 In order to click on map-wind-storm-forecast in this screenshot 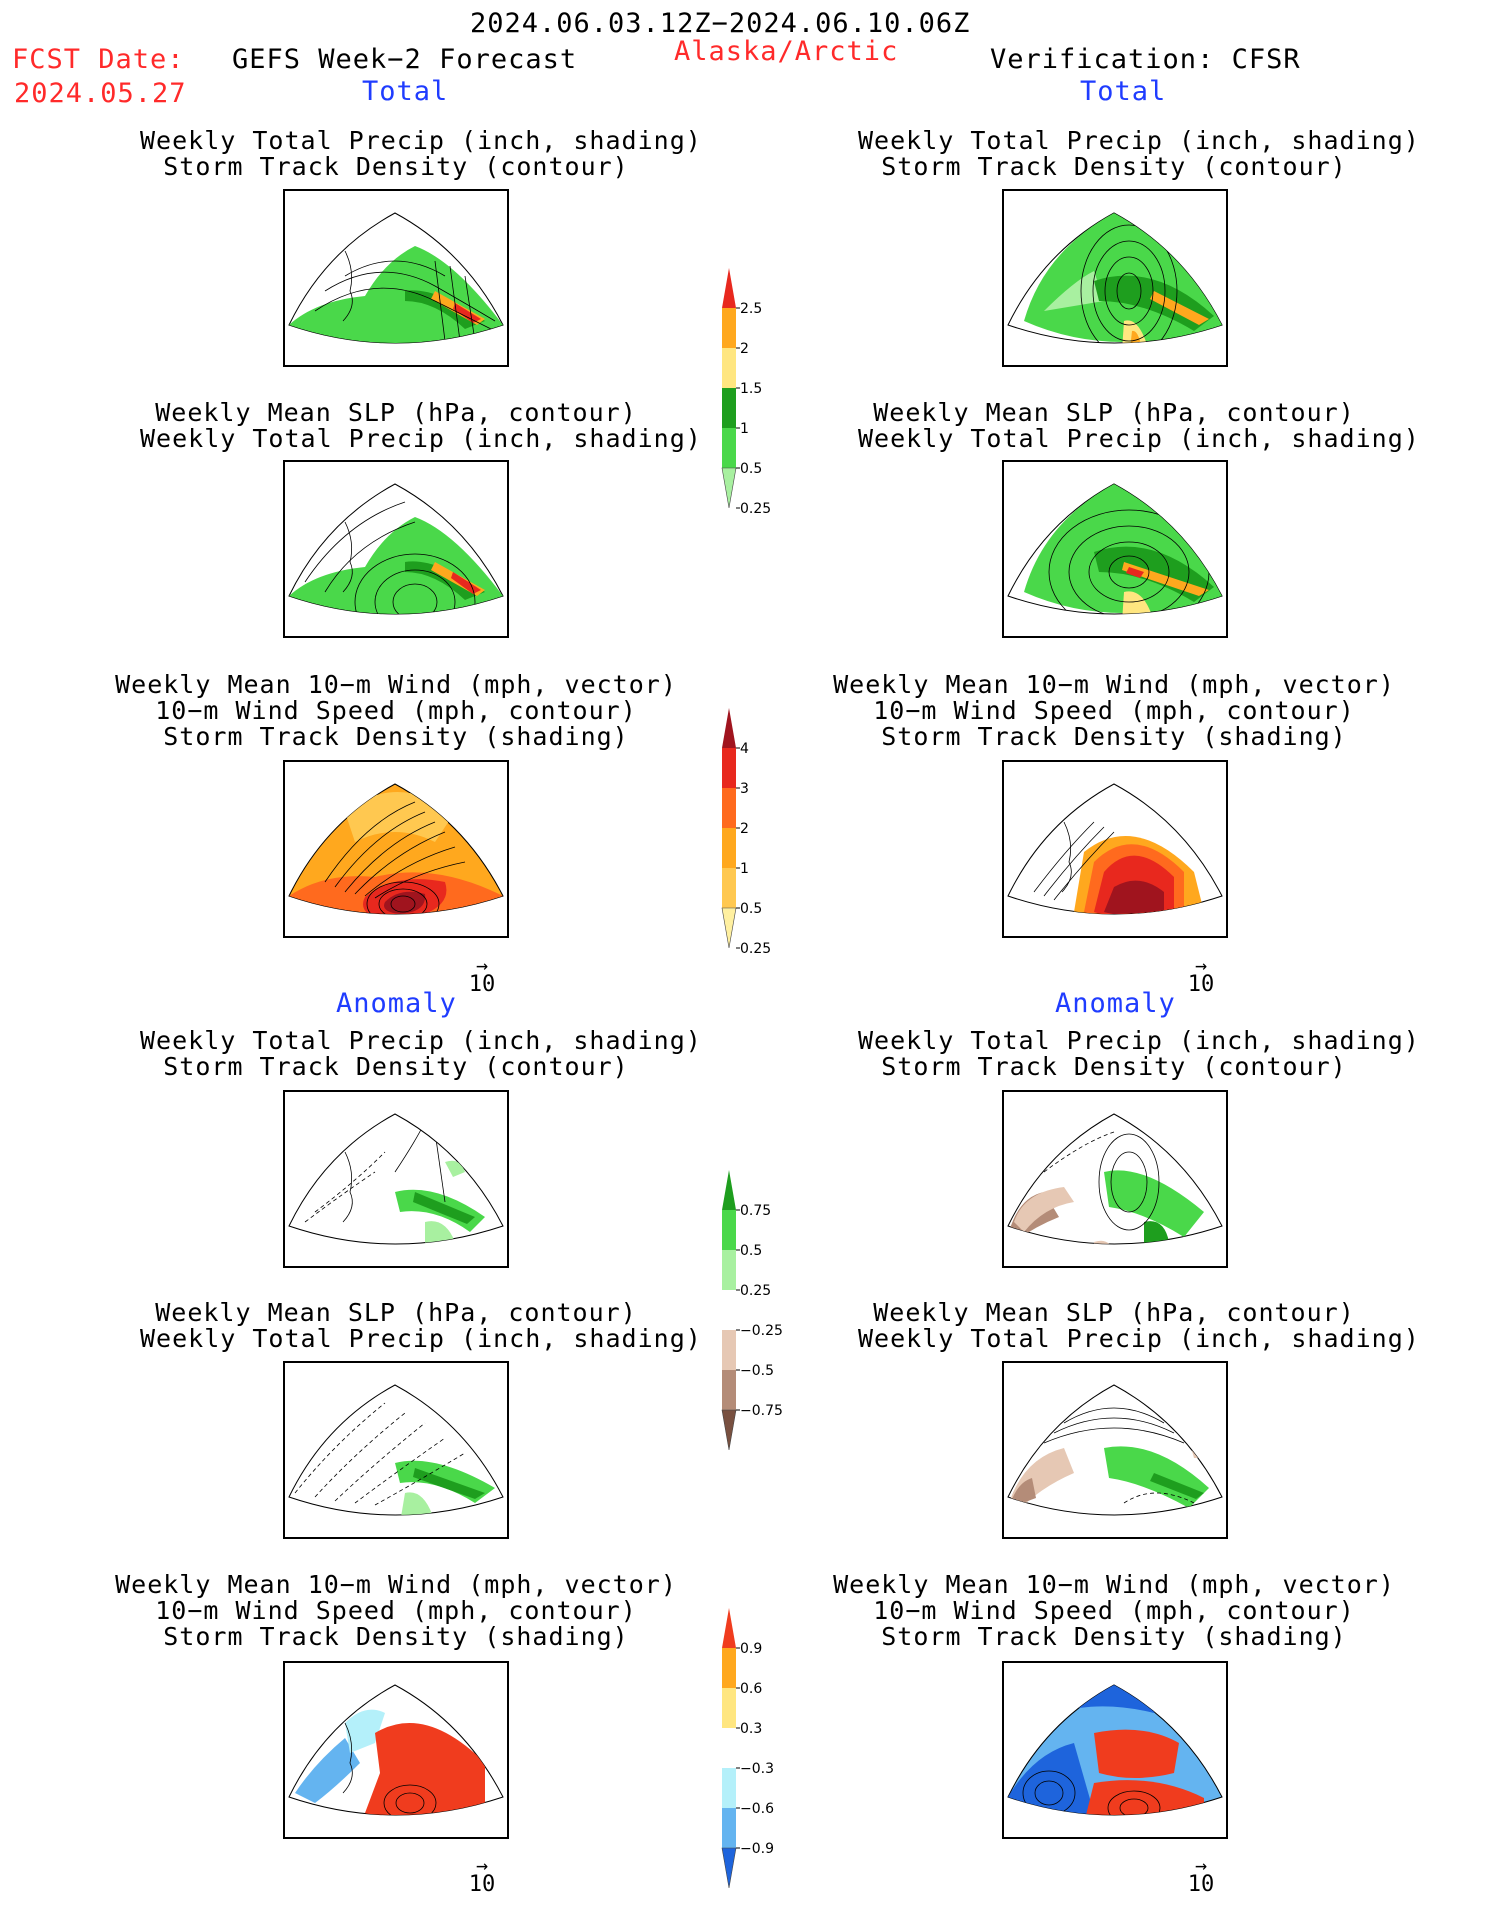, I will do `click(396, 849)`.